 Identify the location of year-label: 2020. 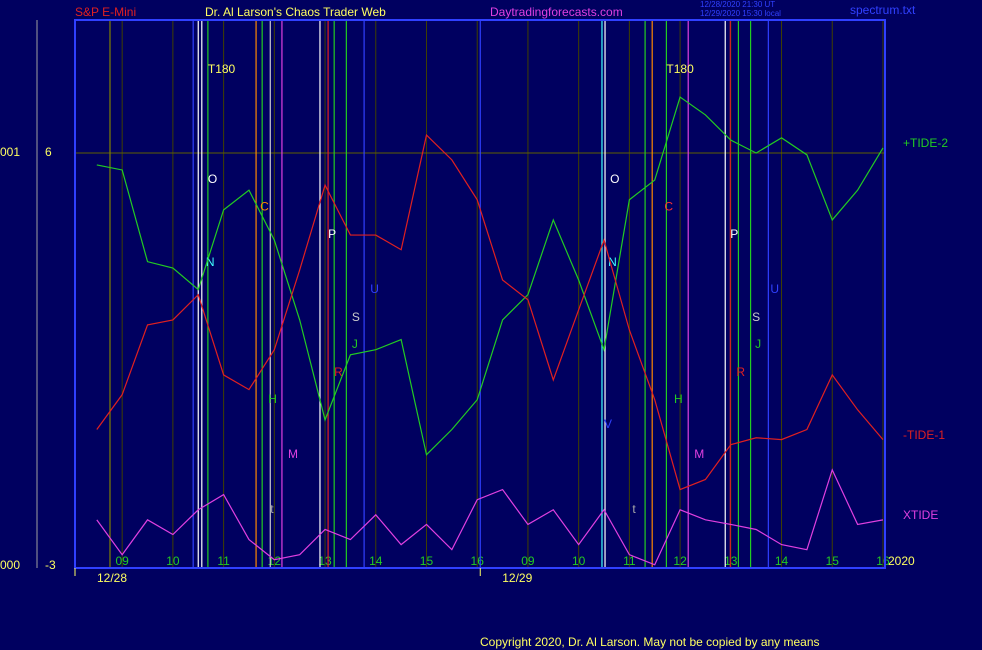
(901, 561).